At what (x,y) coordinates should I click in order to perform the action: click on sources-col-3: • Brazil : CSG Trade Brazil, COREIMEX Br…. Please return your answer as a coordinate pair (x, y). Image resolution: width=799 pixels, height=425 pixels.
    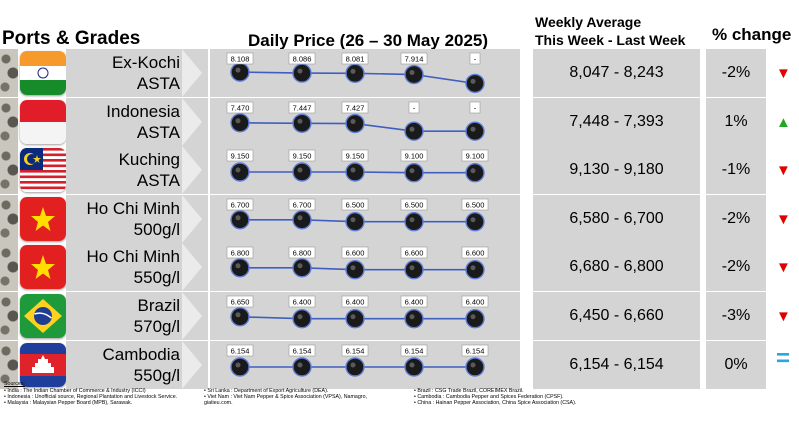
    Looking at the image, I should click on (521, 397).